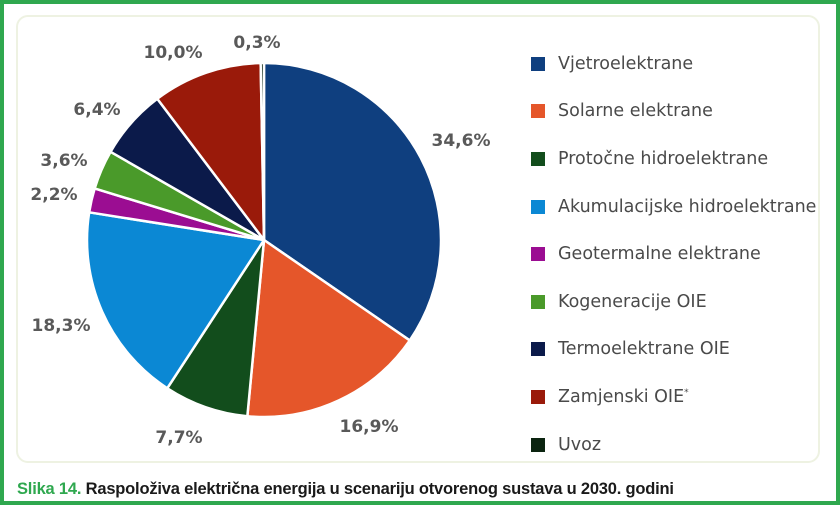  Describe the element at coordinates (211, 151) in the screenshot. I see `pie-slice-zamjenski-oie` at that location.